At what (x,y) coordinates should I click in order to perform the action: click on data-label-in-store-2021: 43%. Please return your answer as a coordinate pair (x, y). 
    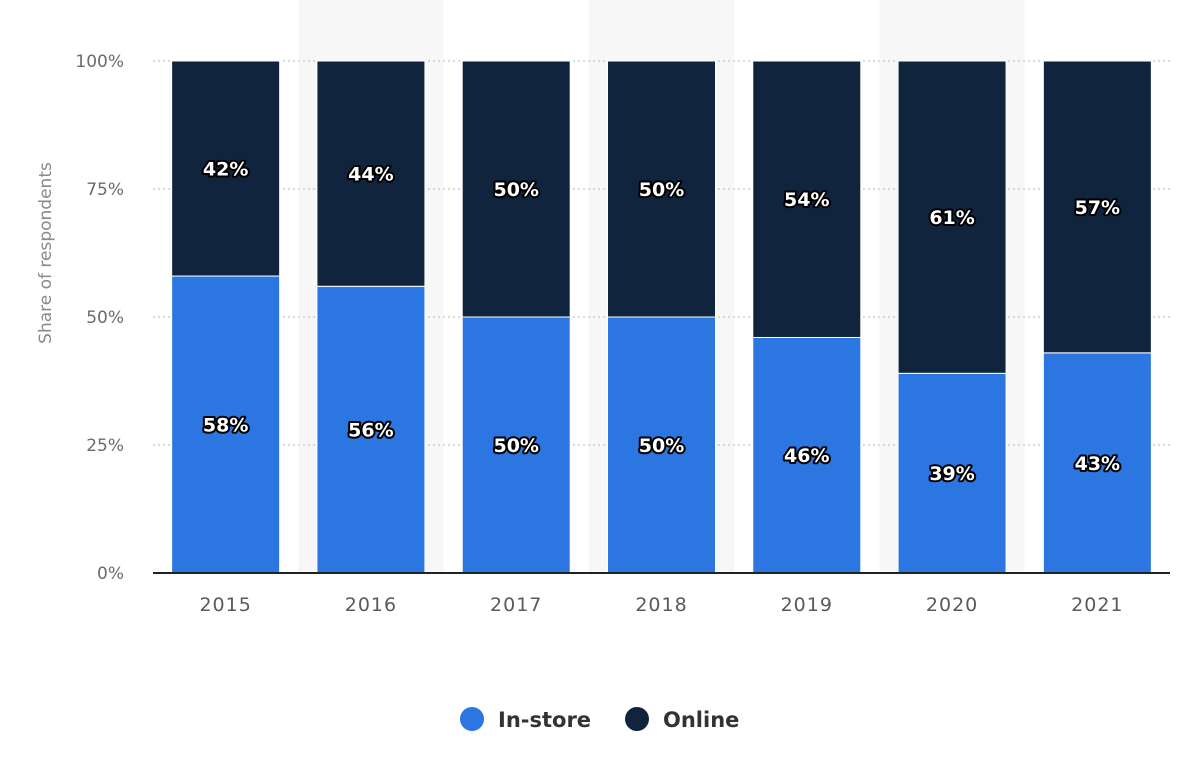
    Looking at the image, I should click on (1097, 464).